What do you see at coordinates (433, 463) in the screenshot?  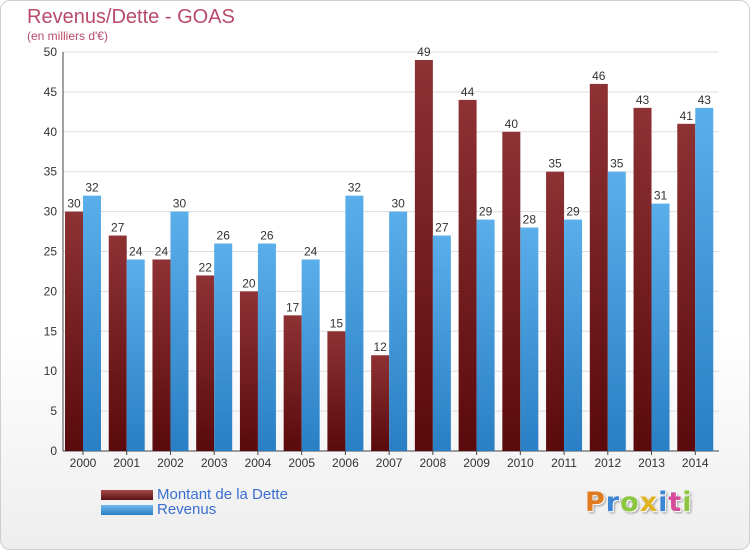 I see `x-tick-label: 2008` at bounding box center [433, 463].